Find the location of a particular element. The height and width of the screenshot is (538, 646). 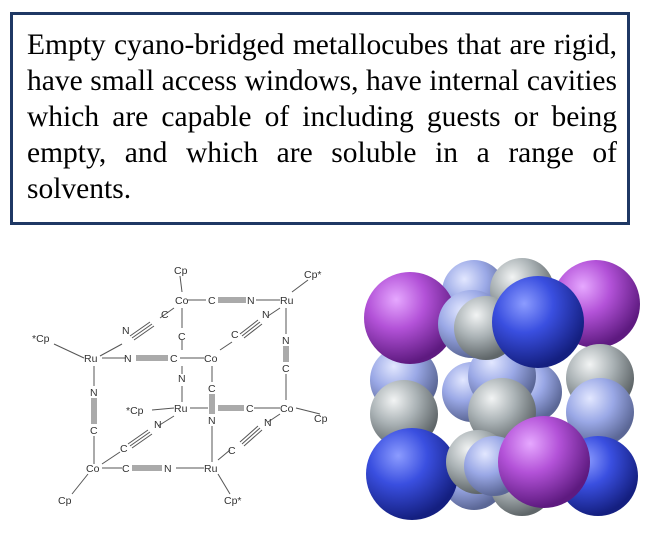

label-co-bottom: Co is located at coordinates (93, 469).